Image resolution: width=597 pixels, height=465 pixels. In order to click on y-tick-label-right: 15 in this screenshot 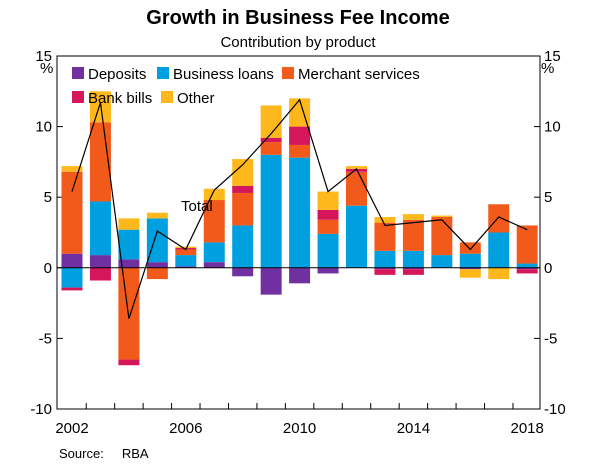, I will do `click(552, 56)`.